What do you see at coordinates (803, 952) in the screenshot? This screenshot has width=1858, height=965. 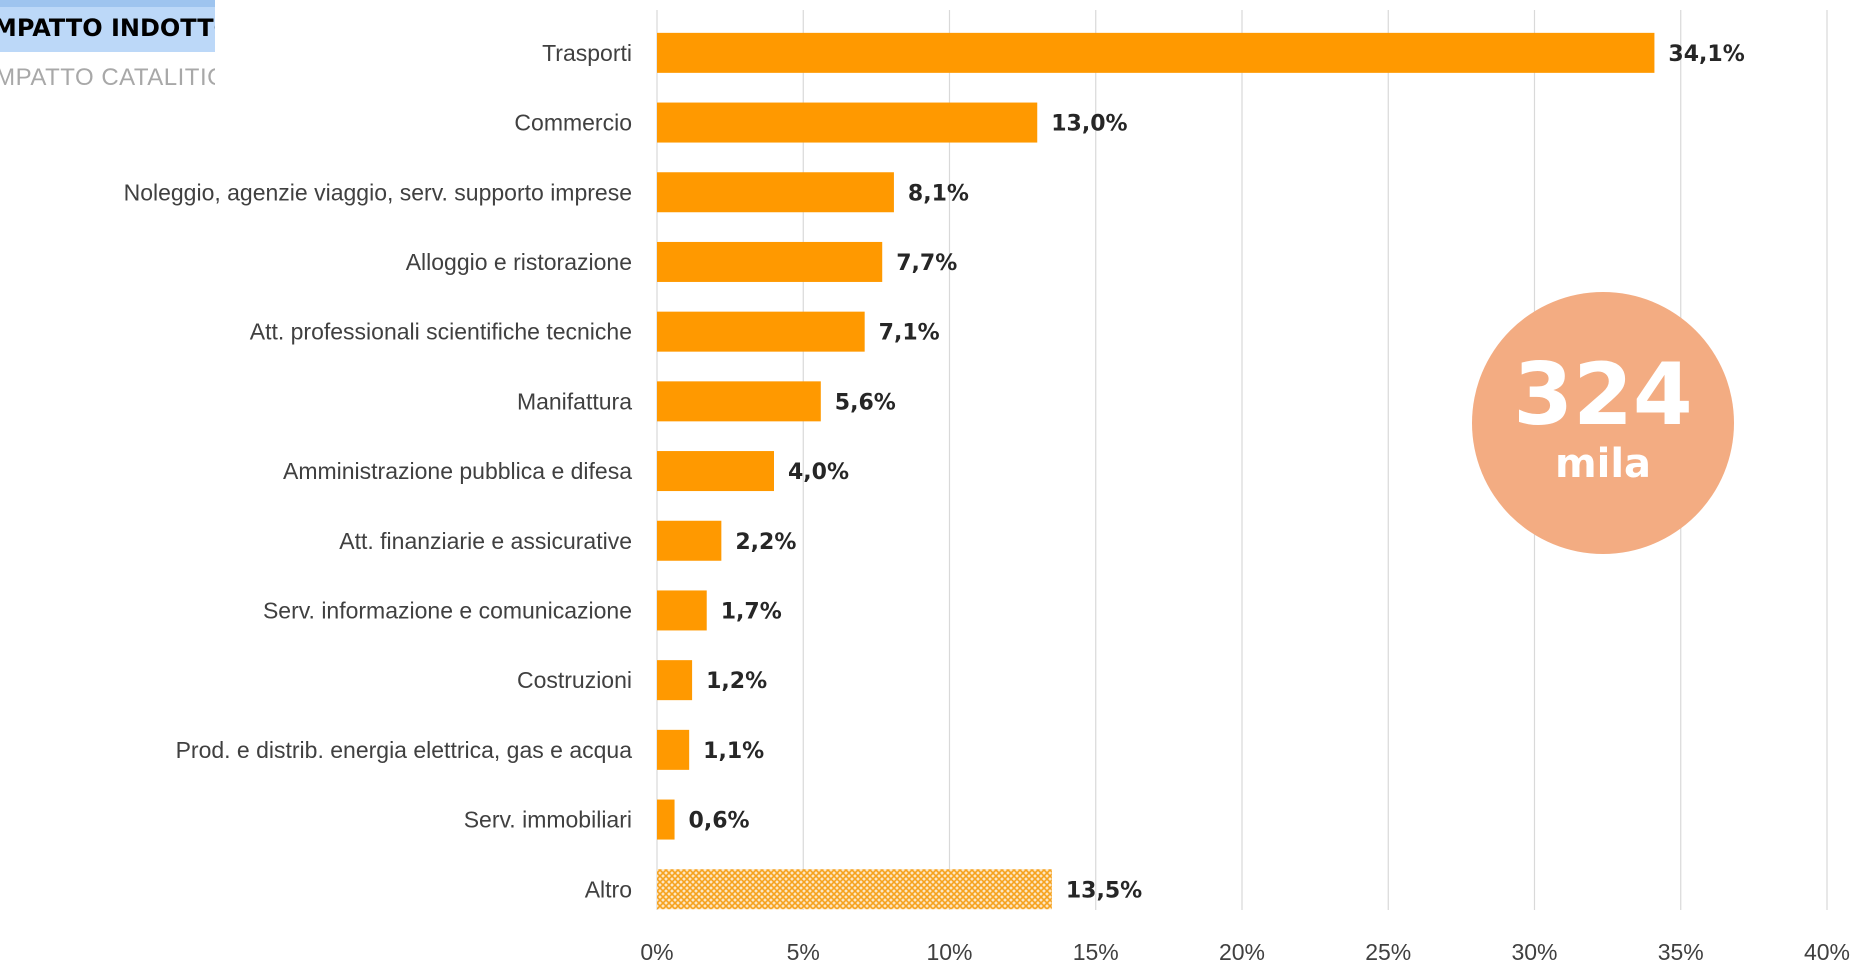 I see `x-tick-label: 5%` at bounding box center [803, 952].